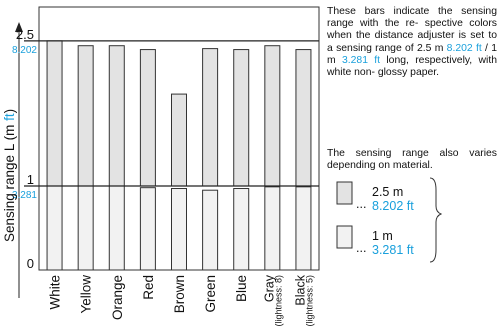  What do you see at coordinates (393, 250) in the screenshot?
I see `legend-label-3-281ft: 3.281 ft` at bounding box center [393, 250].